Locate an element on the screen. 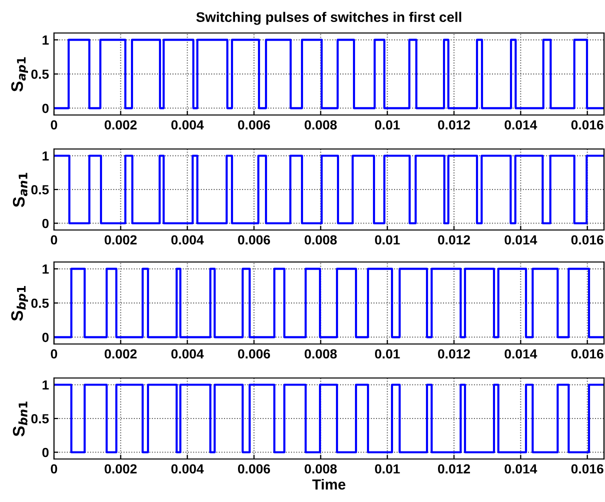 The height and width of the screenshot is (502, 605). y-axis-title: S$_{ap1}$ is located at coordinates (19, 74).